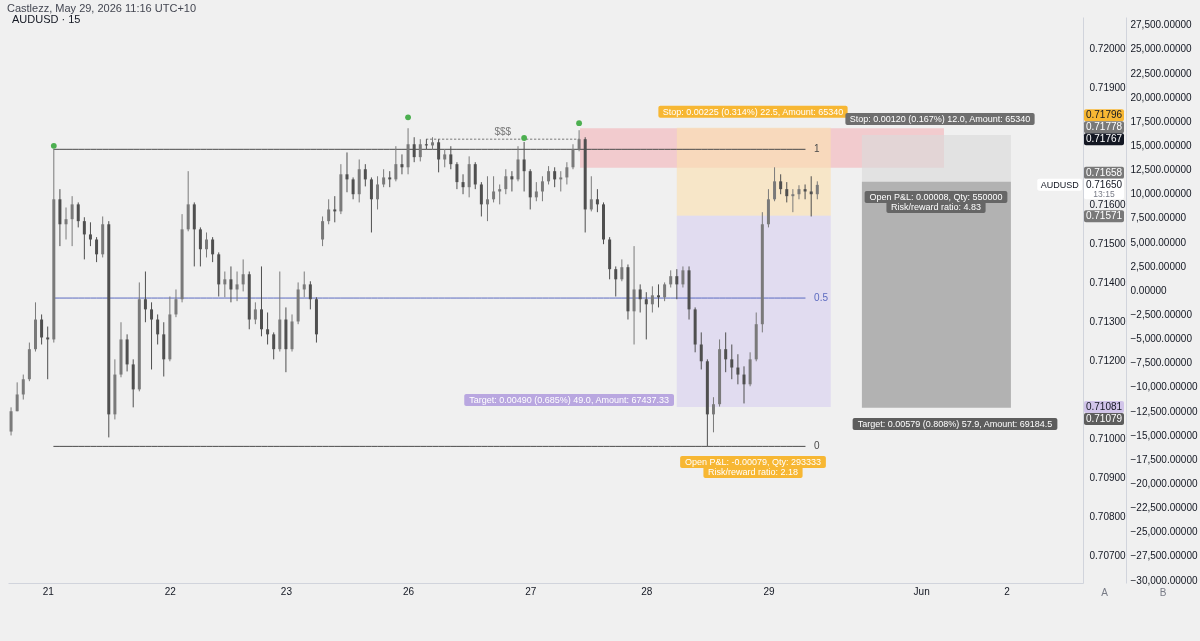 The width and height of the screenshot is (1200, 641). What do you see at coordinates (1161, 97) in the screenshot?
I see `y2-tick-label: 20,000.00000` at bounding box center [1161, 97].